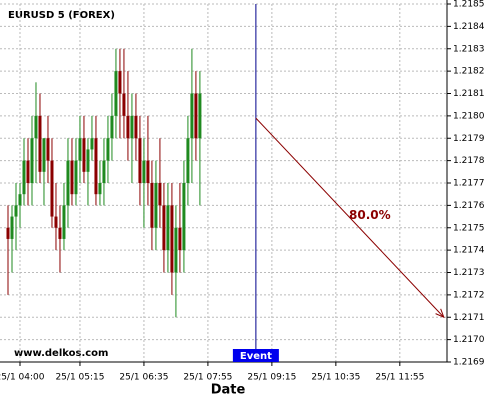  Describe the element at coordinates (61, 353) in the screenshot. I see `watermark: www.delkos.com` at that location.